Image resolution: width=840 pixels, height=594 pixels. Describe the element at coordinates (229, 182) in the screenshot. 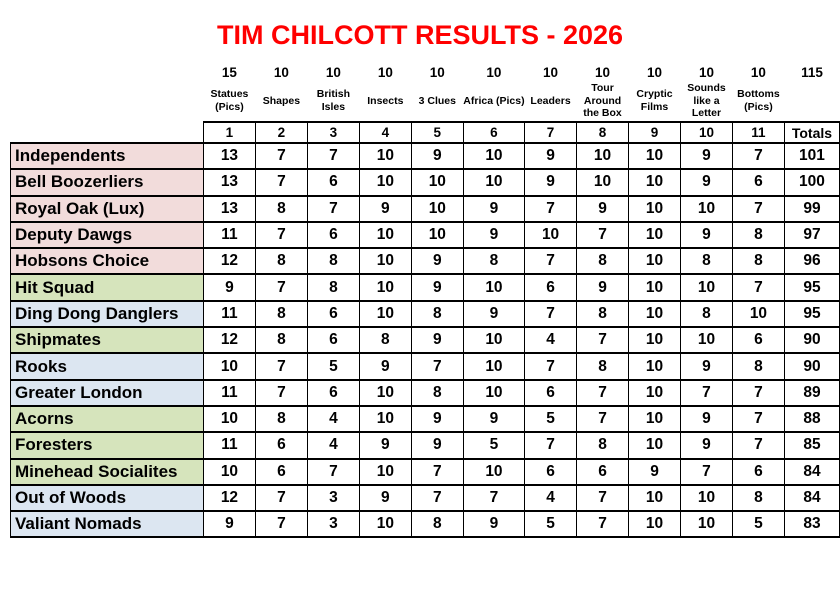

I see `score-cell: 13` at that location.